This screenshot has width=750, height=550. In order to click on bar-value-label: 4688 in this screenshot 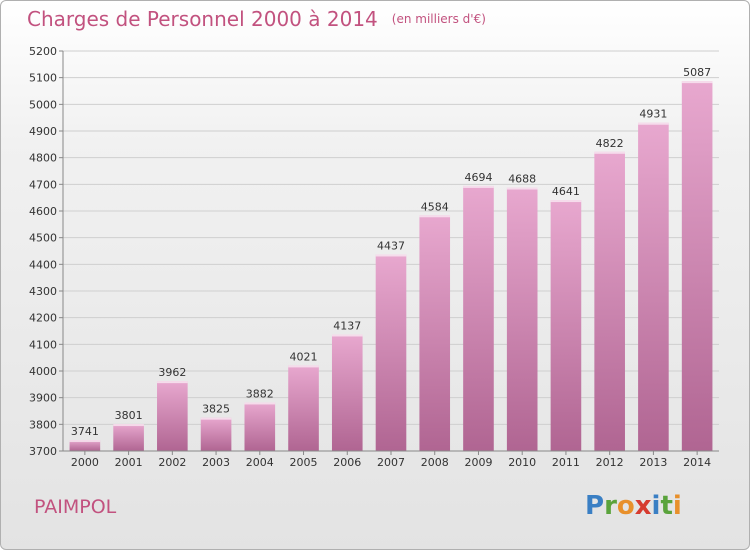, I will do `click(522, 179)`.